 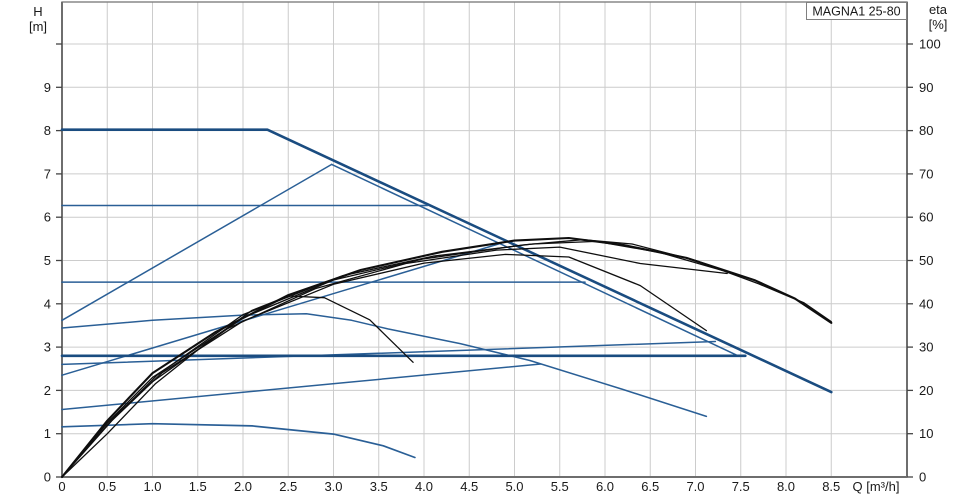 I want to click on left-tick-label: 5, so click(x=47, y=260).